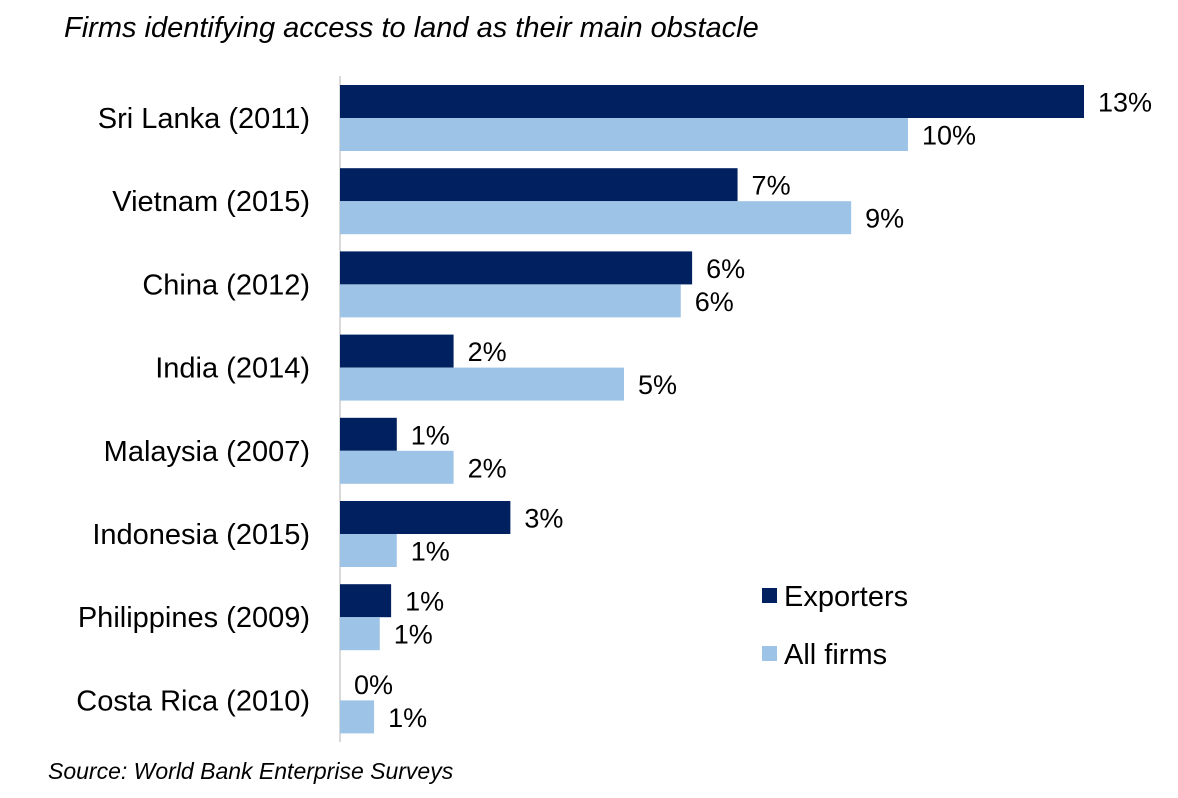 The width and height of the screenshot is (1178, 798). What do you see at coordinates (769, 595) in the screenshot?
I see `legend-swatch-exporters` at bounding box center [769, 595].